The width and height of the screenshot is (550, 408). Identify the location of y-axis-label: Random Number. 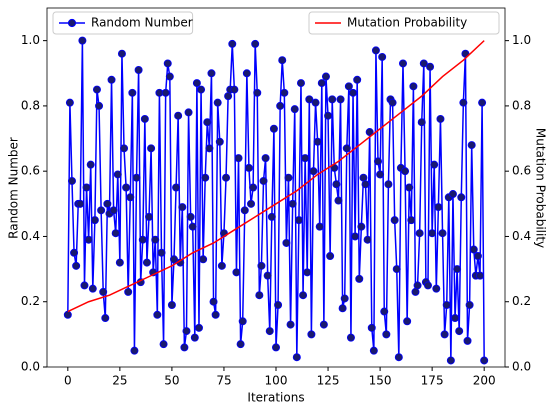
(14, 188).